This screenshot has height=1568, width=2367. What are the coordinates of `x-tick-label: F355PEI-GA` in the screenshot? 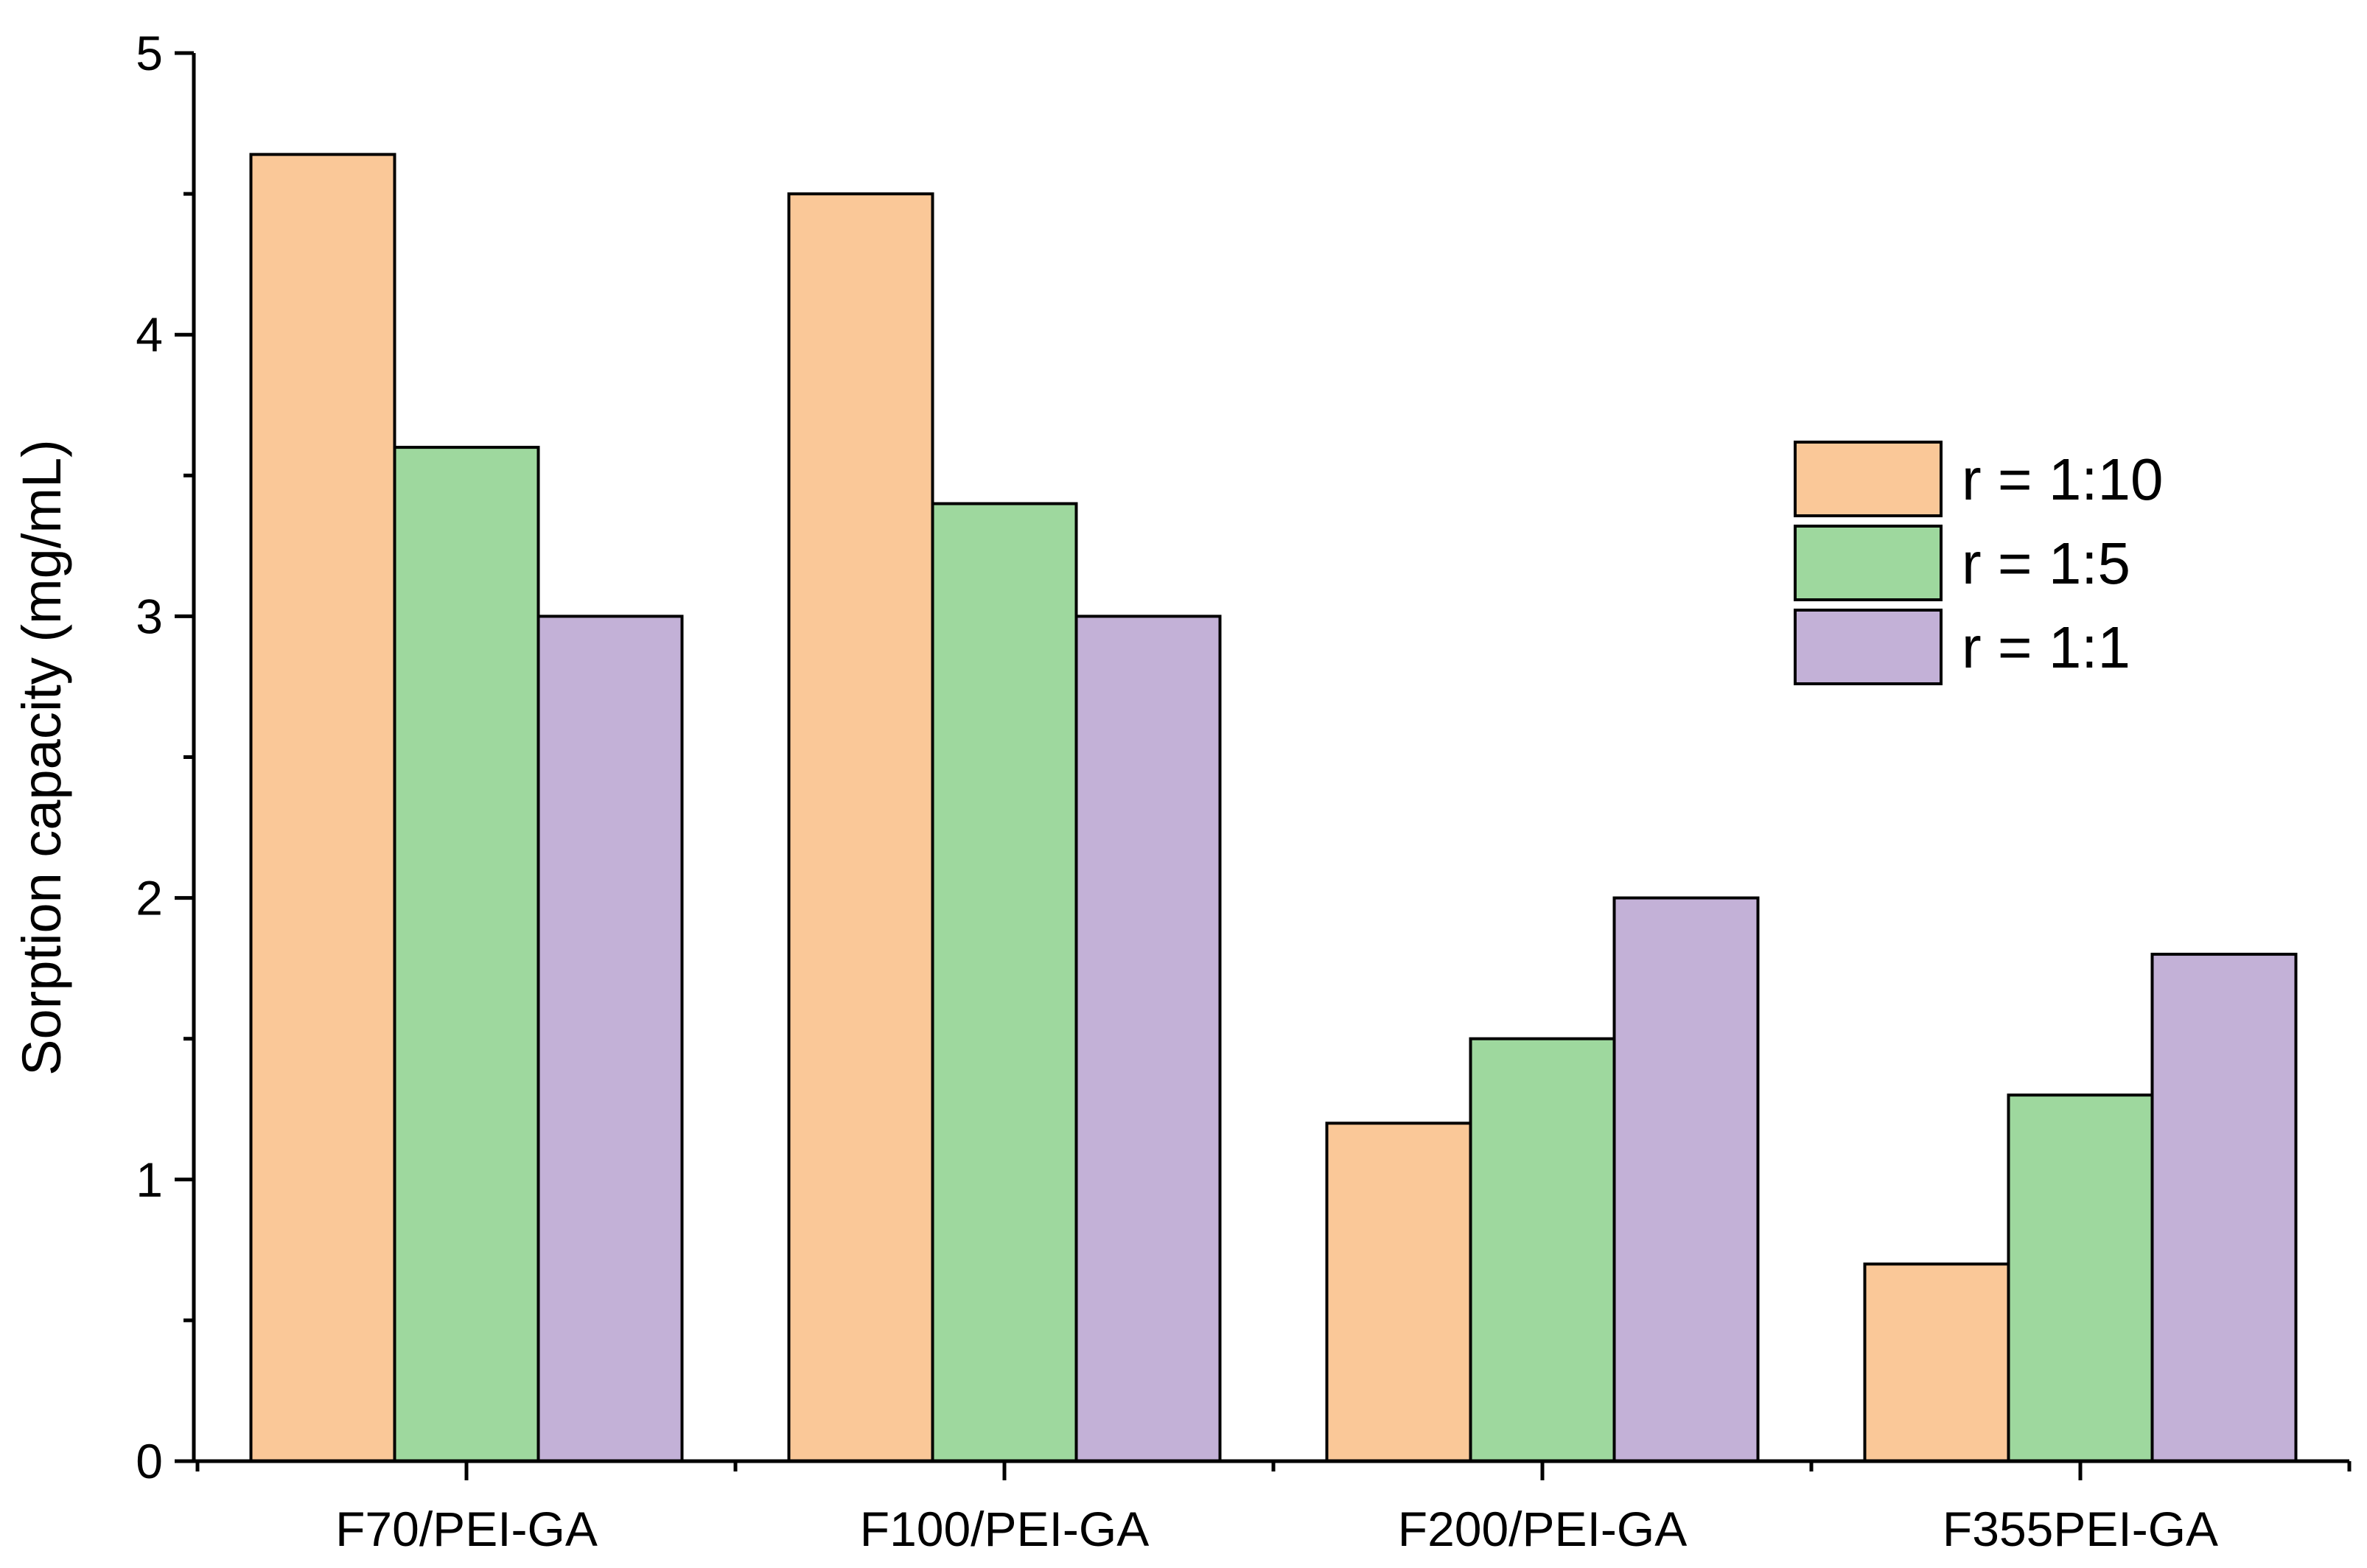 It's located at (2080, 1529).